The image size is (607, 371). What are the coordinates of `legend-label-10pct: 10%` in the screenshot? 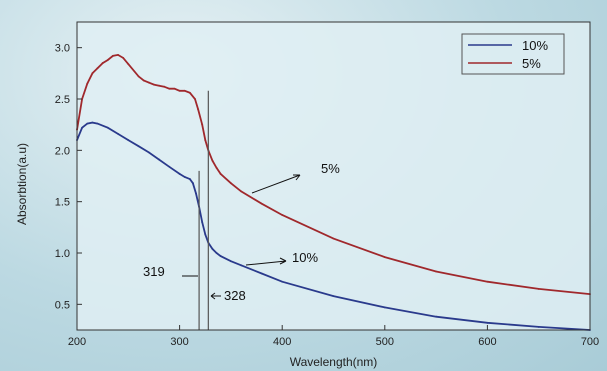 It's located at (535, 45).